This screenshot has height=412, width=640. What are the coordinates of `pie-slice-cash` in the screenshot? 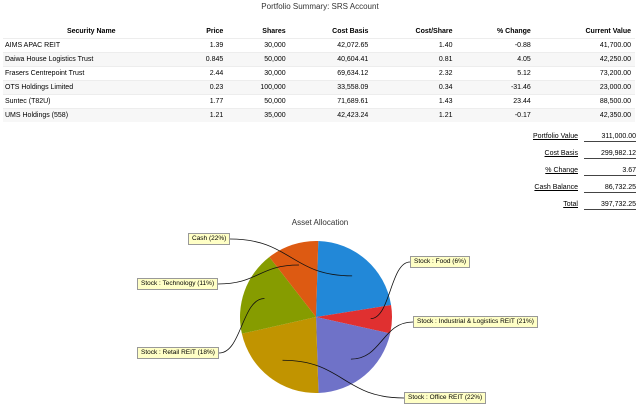 It's located at (354, 279).